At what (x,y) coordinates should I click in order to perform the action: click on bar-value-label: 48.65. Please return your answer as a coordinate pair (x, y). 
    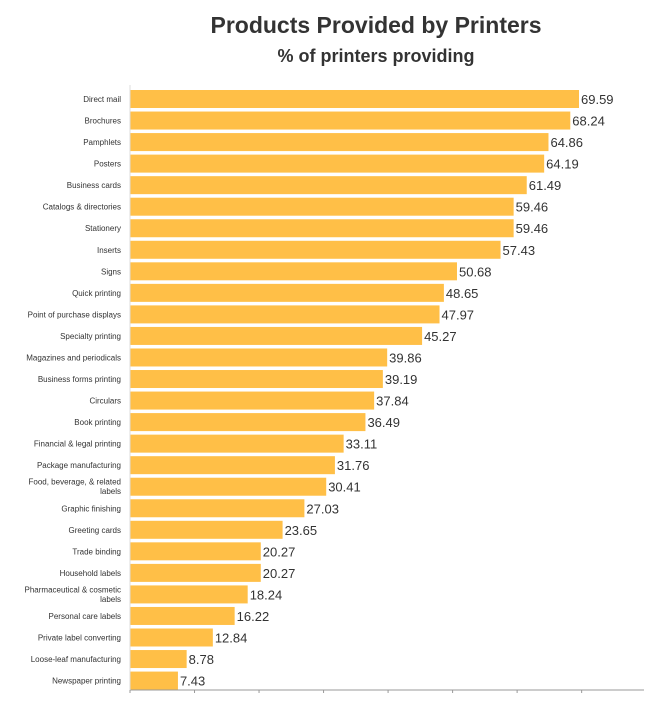
    Looking at the image, I should click on (462, 293).